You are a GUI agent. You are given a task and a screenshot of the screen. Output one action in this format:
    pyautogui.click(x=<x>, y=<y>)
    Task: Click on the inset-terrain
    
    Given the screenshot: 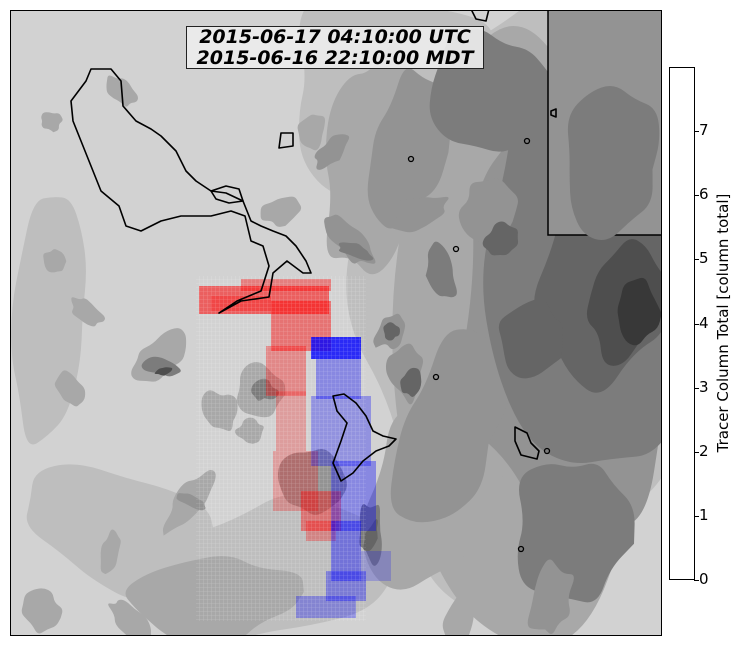 What is the action you would take?
    pyautogui.click(x=613, y=162)
    